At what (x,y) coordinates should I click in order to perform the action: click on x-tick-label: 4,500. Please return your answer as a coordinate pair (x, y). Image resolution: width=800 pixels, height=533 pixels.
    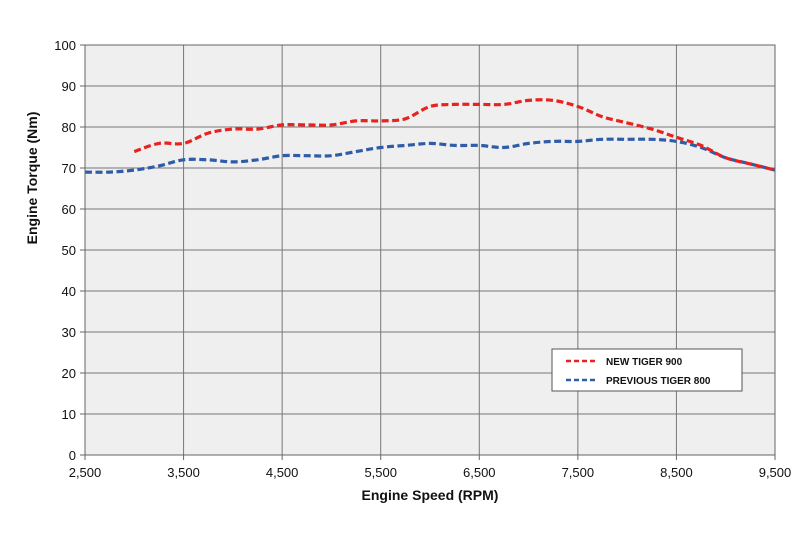
    Looking at the image, I should click on (282, 472).